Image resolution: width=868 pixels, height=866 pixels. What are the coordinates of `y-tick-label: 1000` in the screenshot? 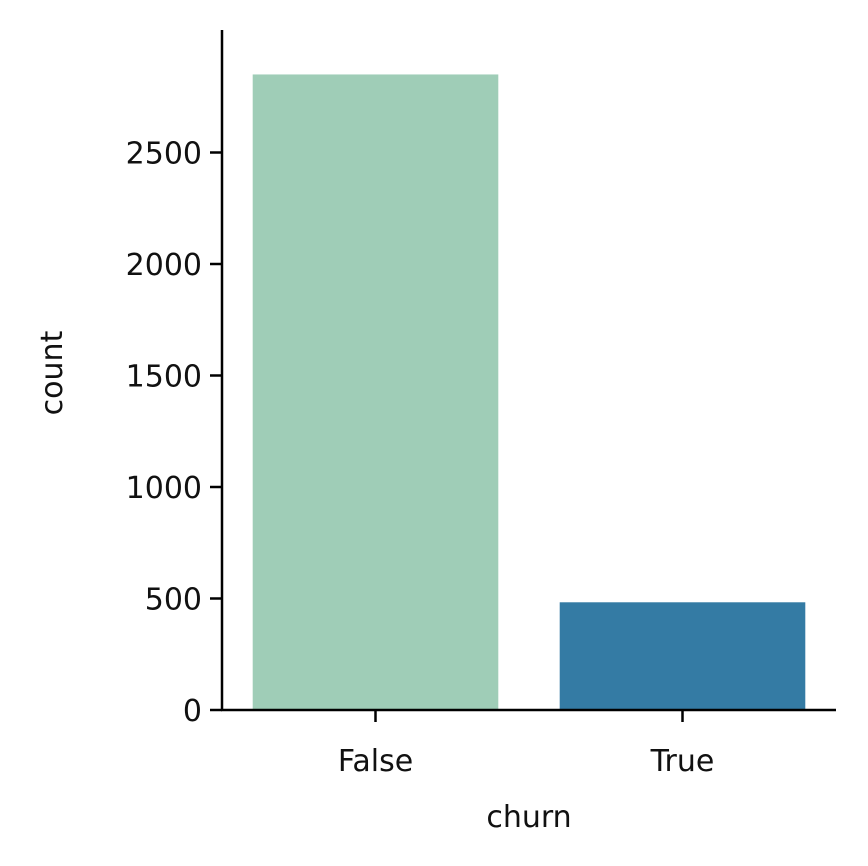 It's located at (164, 488).